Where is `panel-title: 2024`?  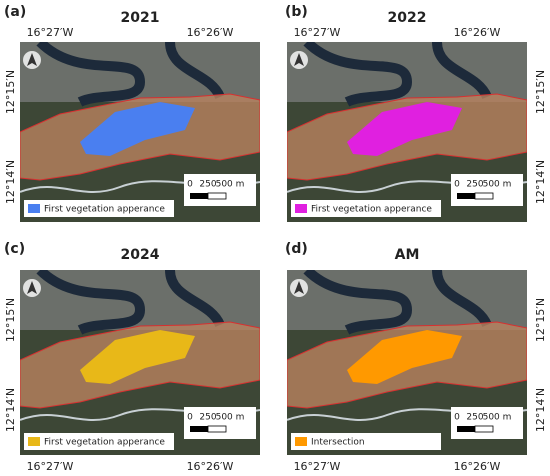
panel-title: 2024 is located at coordinates (140, 255).